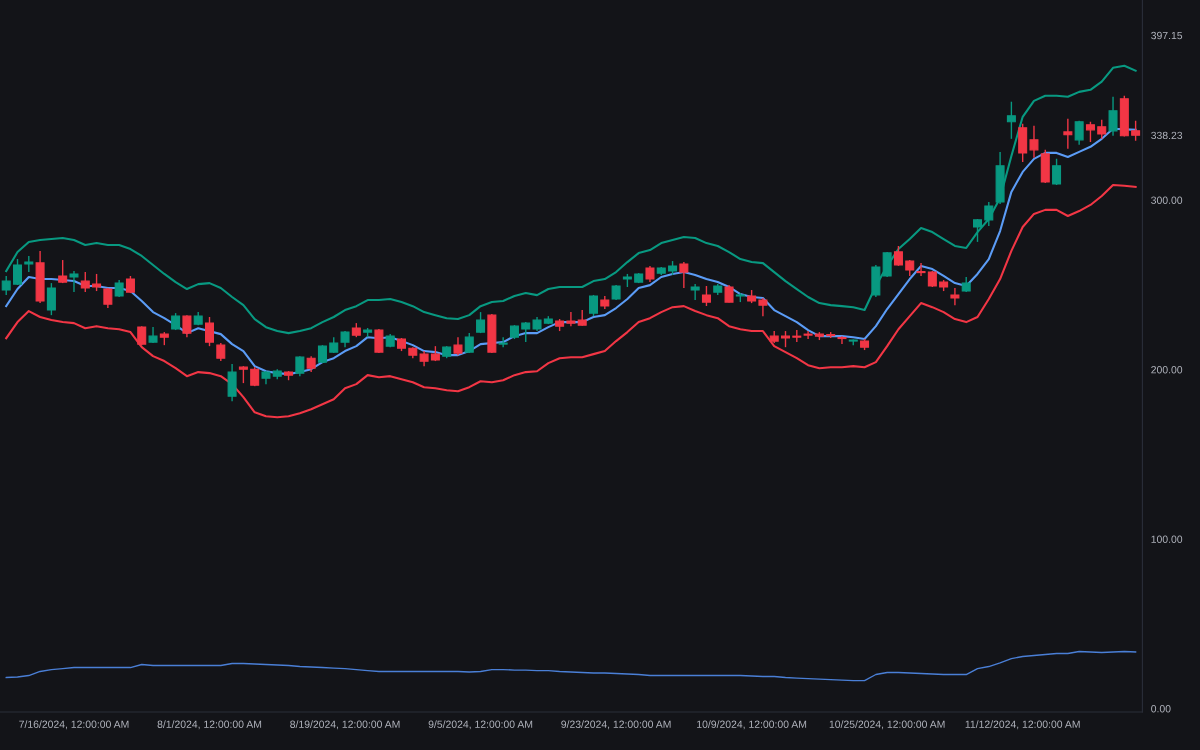 The image size is (1200, 750). Describe the element at coordinates (1161, 709) in the screenshot. I see `y-tick-label: 0.00` at that location.